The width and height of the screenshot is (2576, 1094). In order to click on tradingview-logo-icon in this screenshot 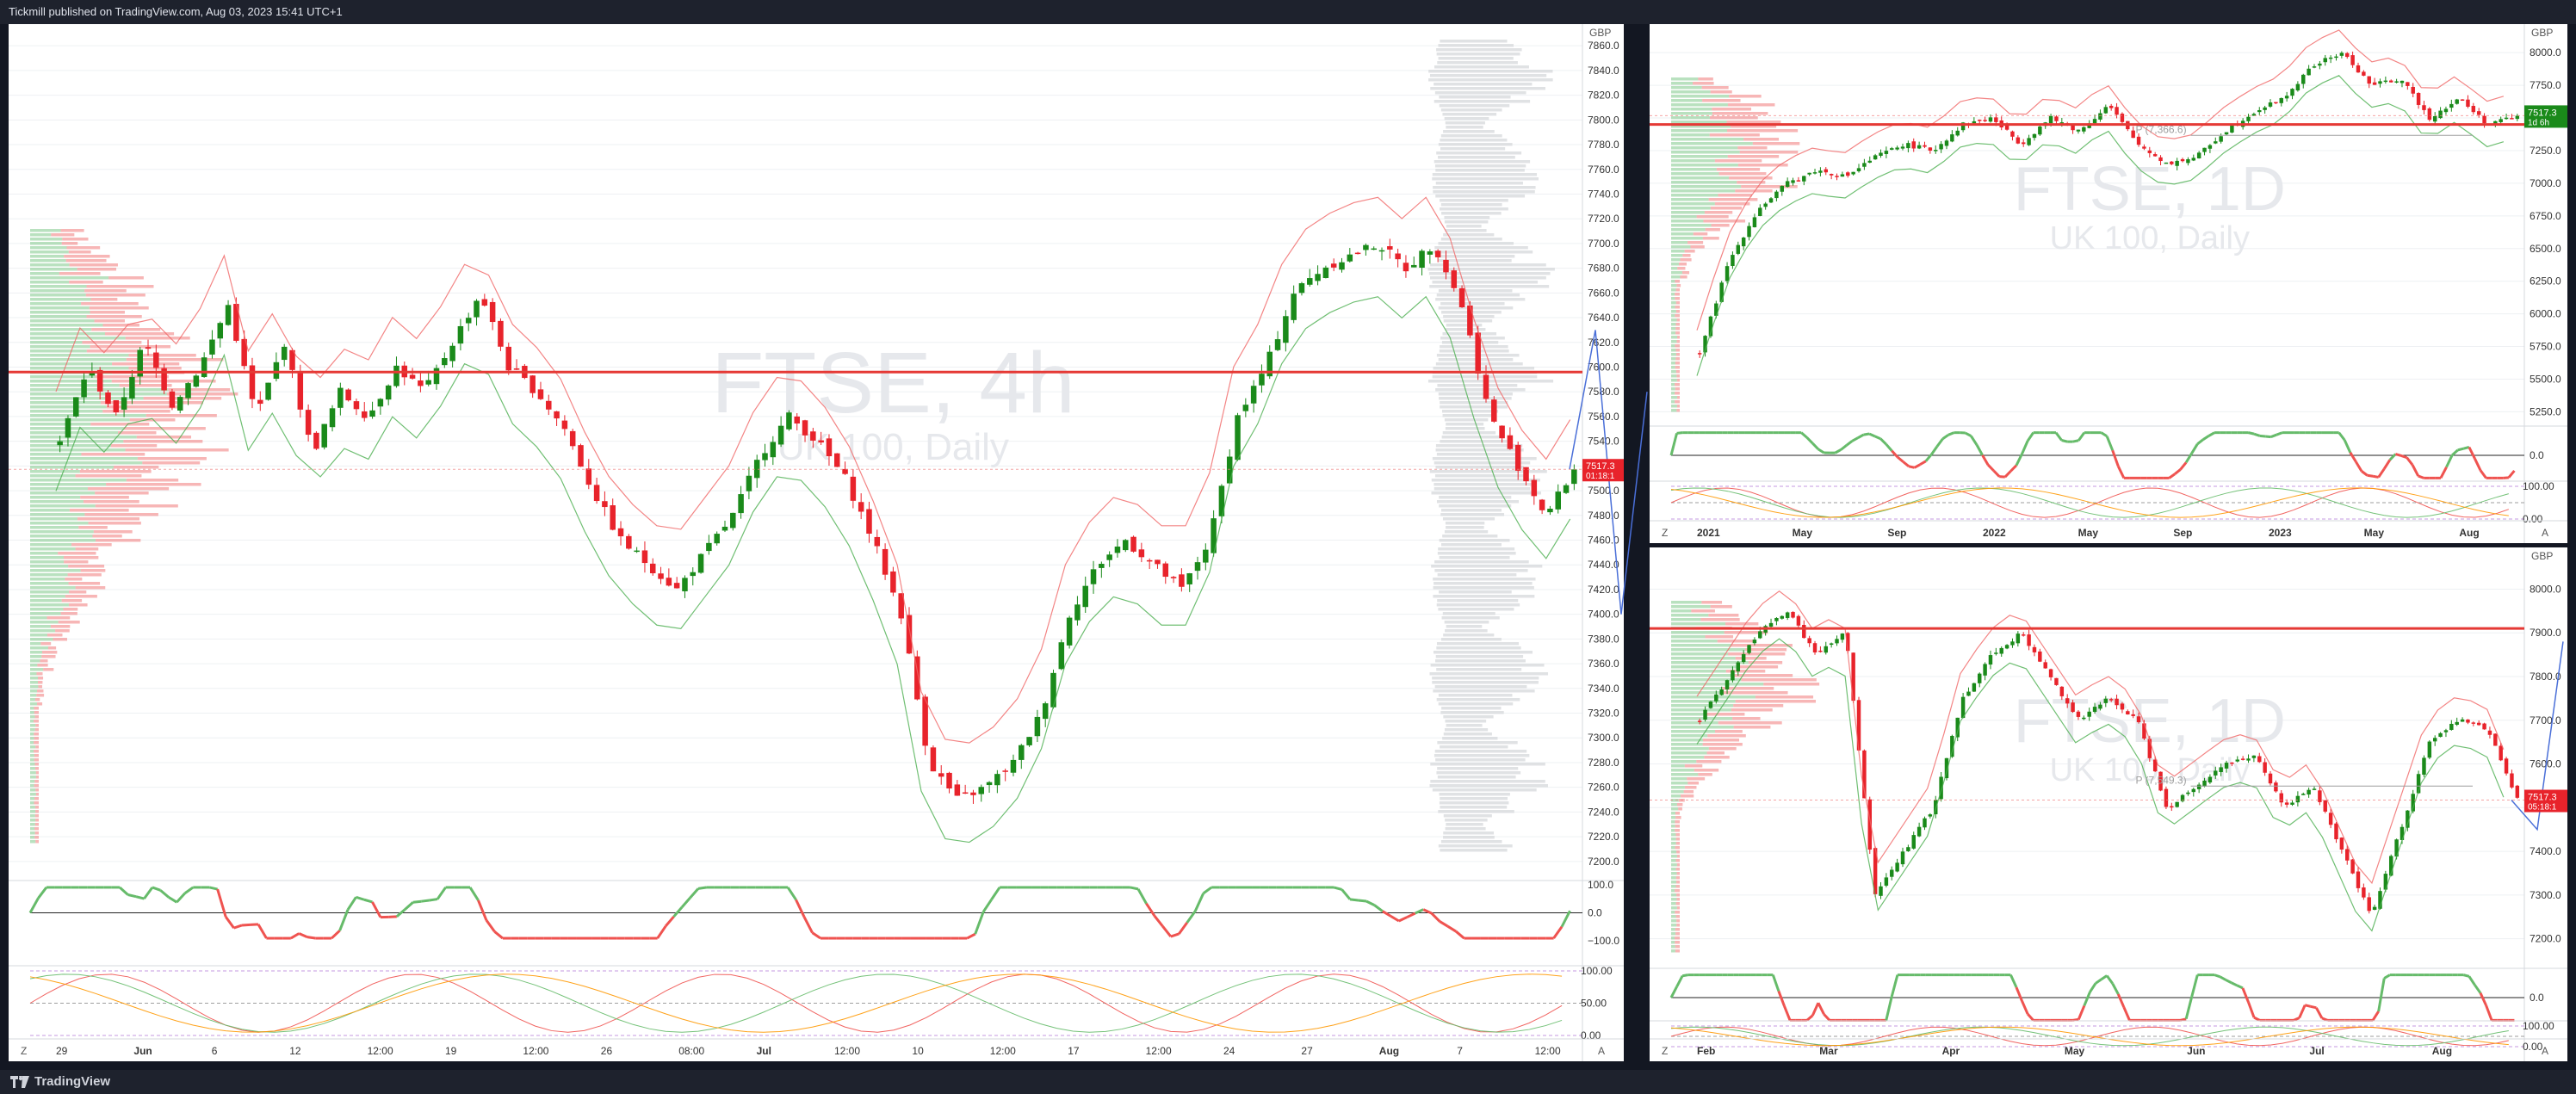, I will do `click(19, 1082)`.